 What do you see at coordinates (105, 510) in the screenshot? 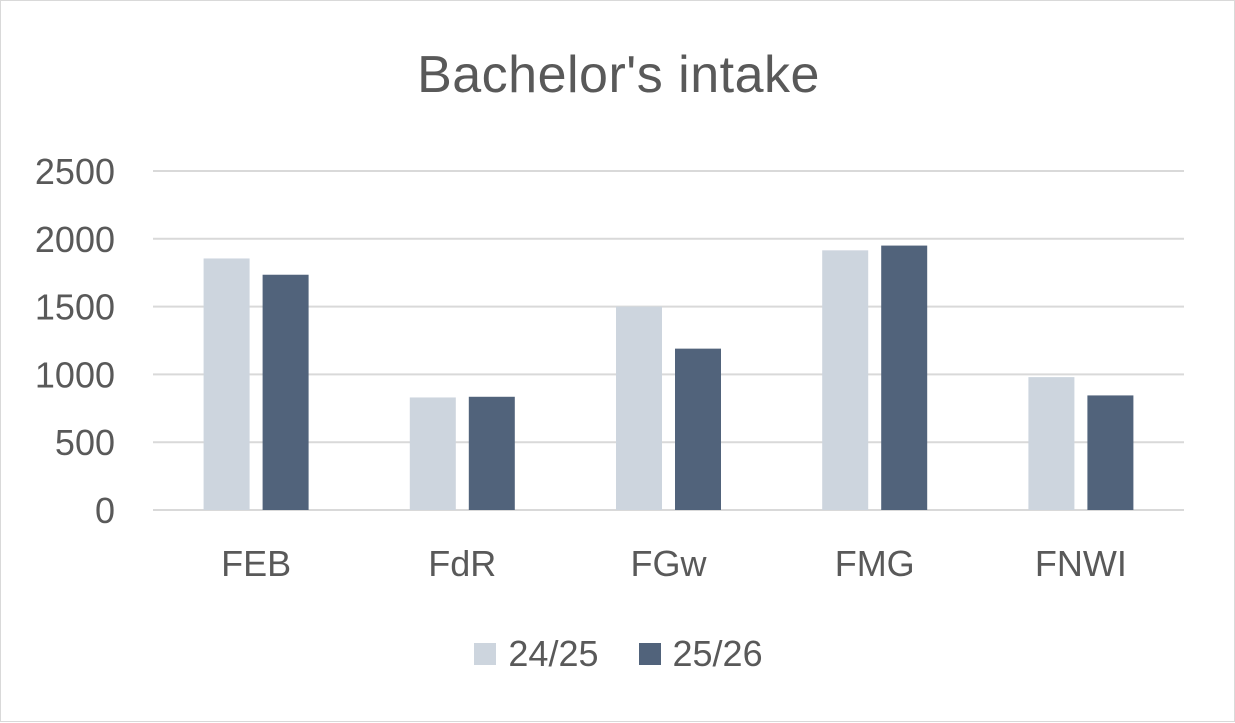
I see `y-tick-label: 0` at bounding box center [105, 510].